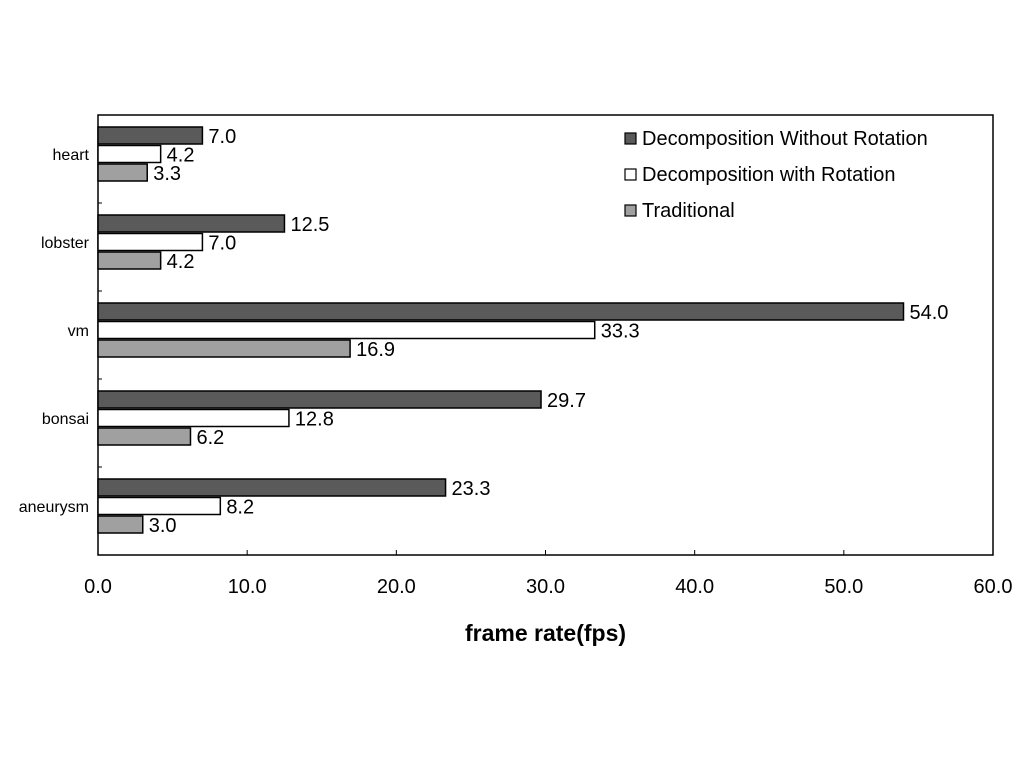  I want to click on x-tick-label-2: 20.0, so click(396, 587).